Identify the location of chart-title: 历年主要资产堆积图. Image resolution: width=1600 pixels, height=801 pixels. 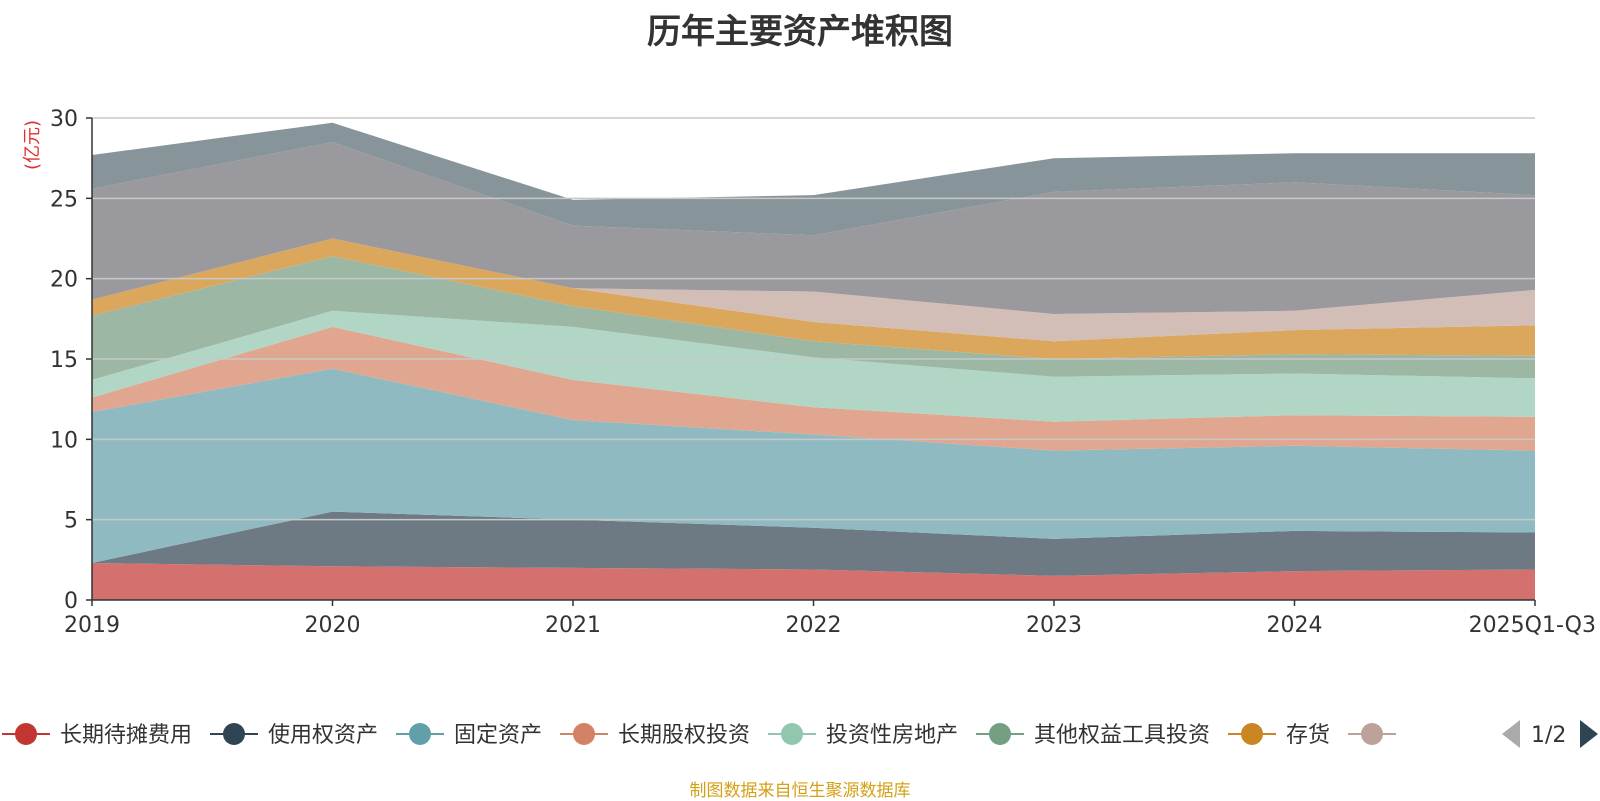
(800, 32).